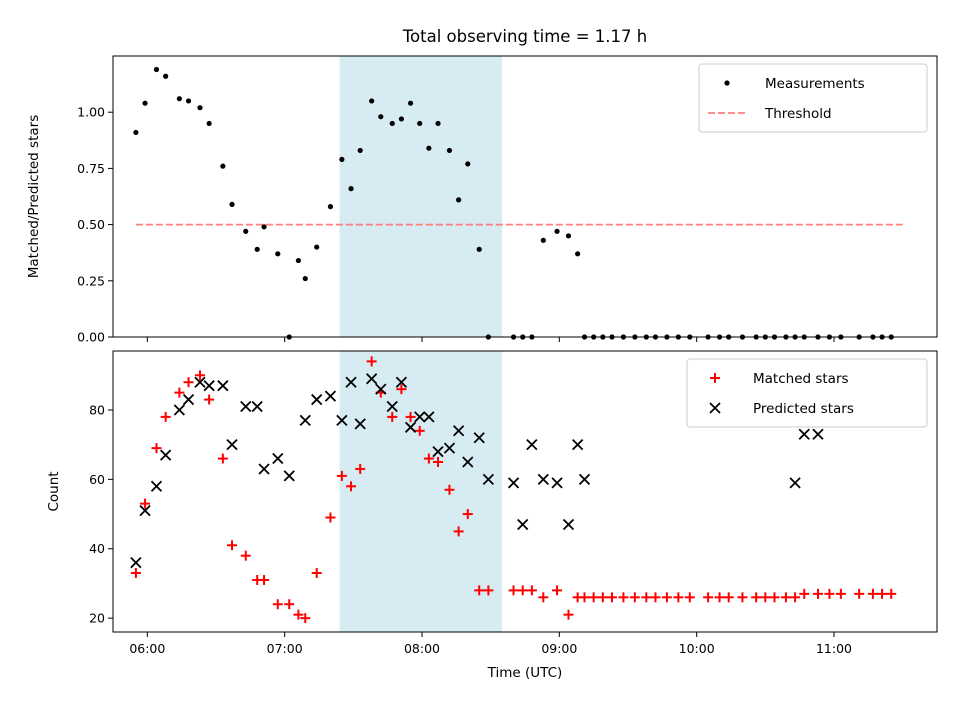 The image size is (960, 720). Describe the element at coordinates (697, 648) in the screenshot. I see `x-tick-label: 10:00` at that location.